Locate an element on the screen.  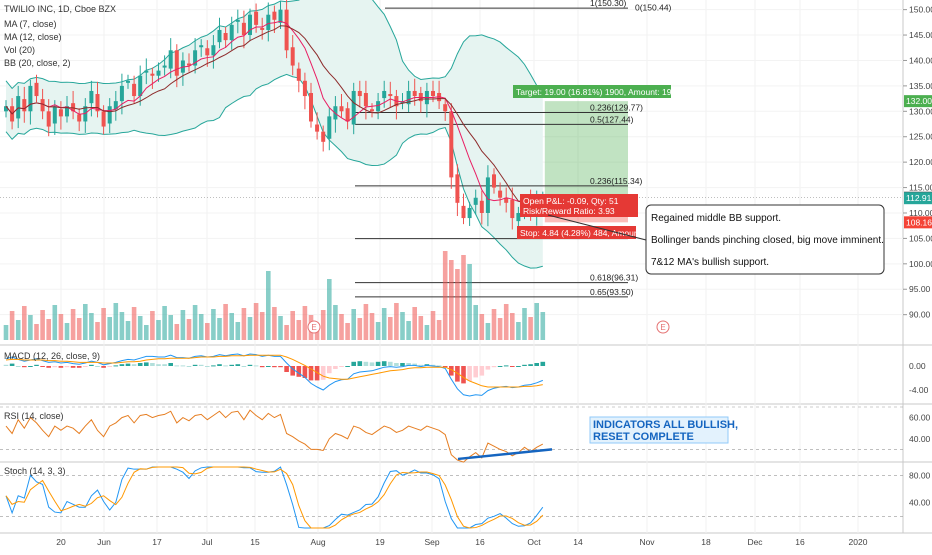
x-tick-label: 19 is located at coordinates (380, 542).